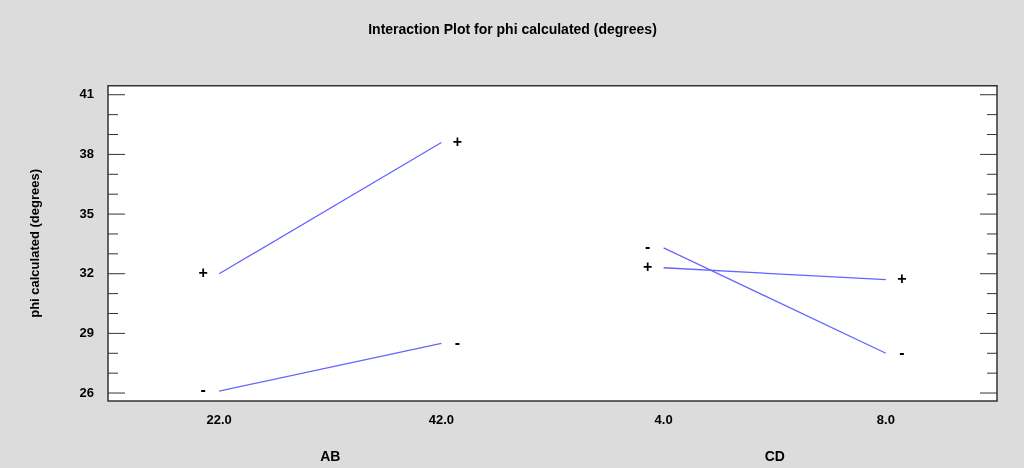 The image size is (1024, 468). What do you see at coordinates (86, 392) in the screenshot?
I see `y-tick-label: 26` at bounding box center [86, 392].